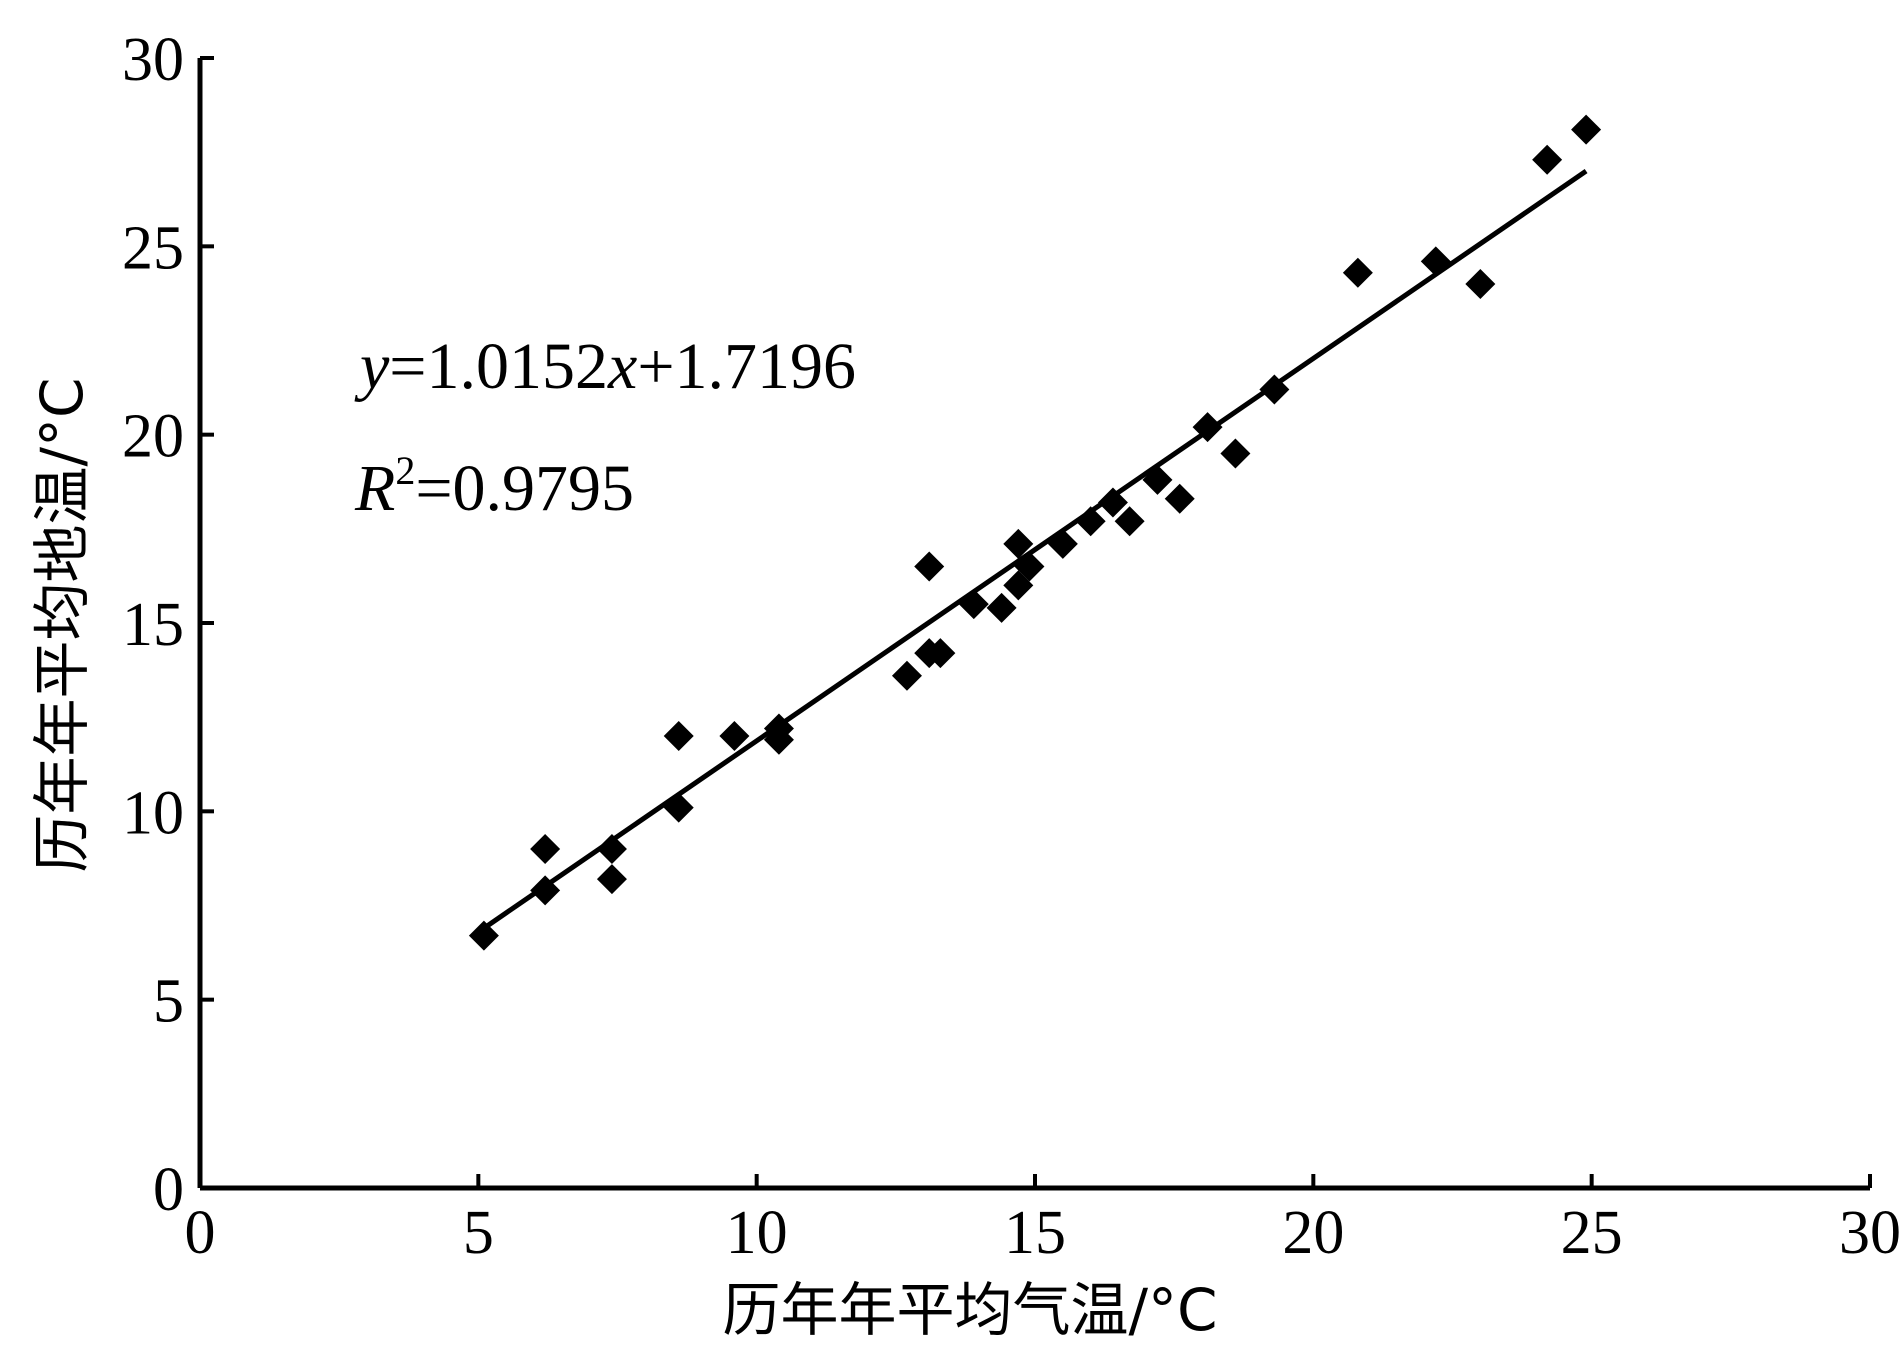  Describe the element at coordinates (1870, 1233) in the screenshot. I see `x-tick-label: 30` at that location.